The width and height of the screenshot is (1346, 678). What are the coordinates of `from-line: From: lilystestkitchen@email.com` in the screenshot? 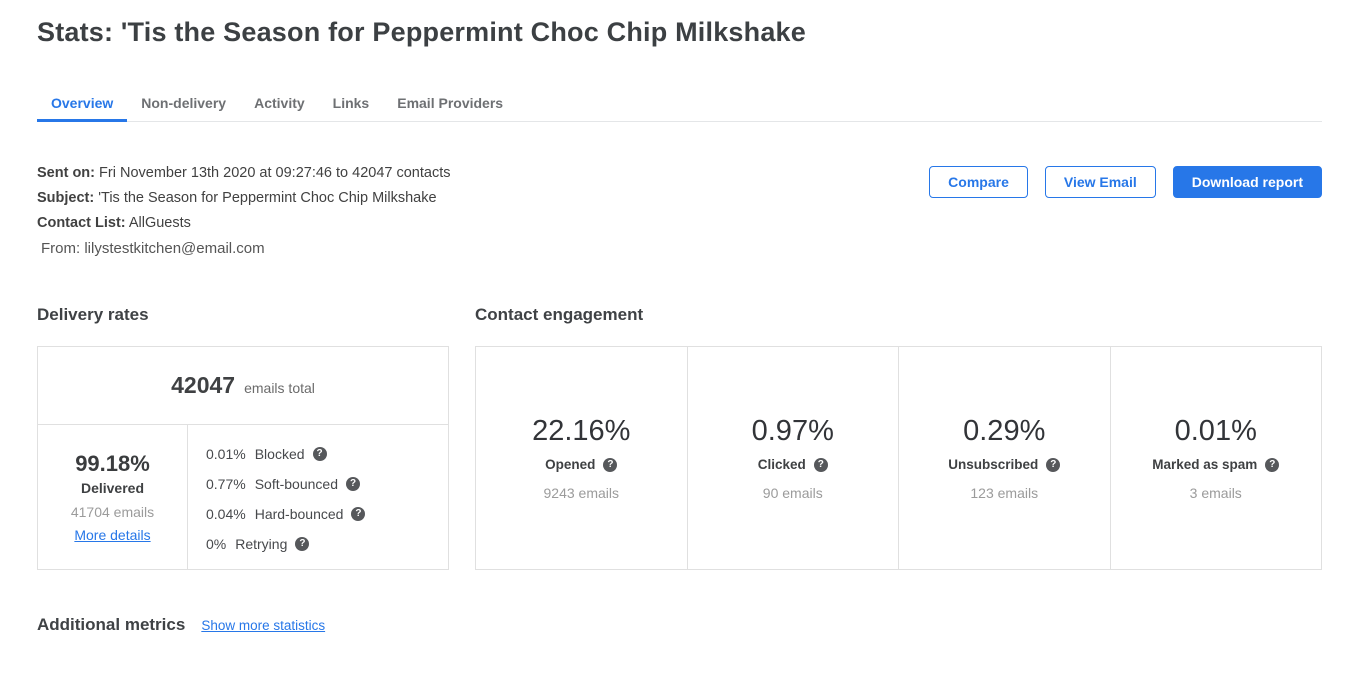 It's located at (243, 248).